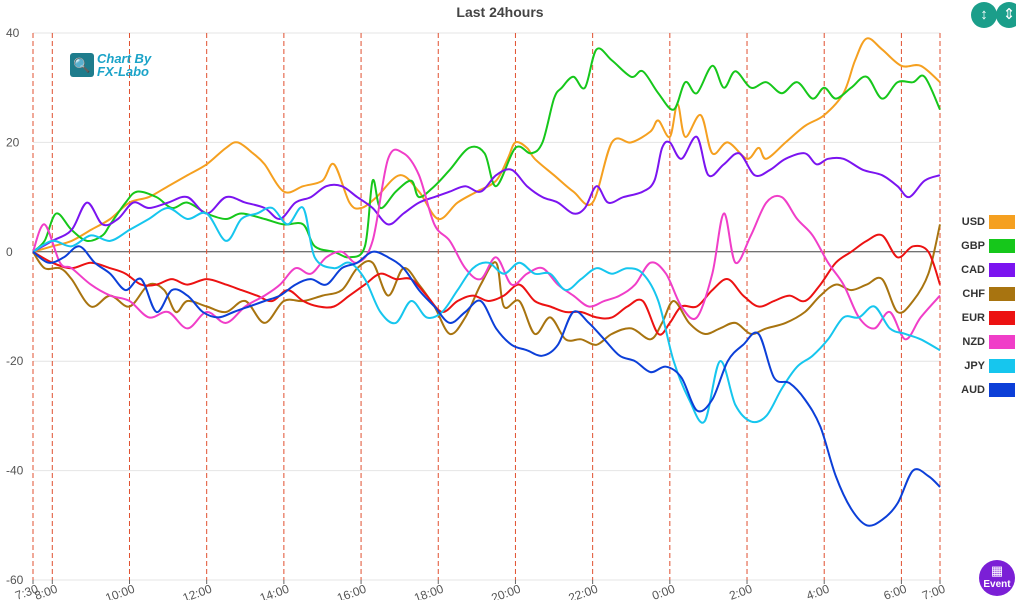 The height and width of the screenshot is (600, 1016). I want to click on legend-item-aud: AUD, so click(981, 390).